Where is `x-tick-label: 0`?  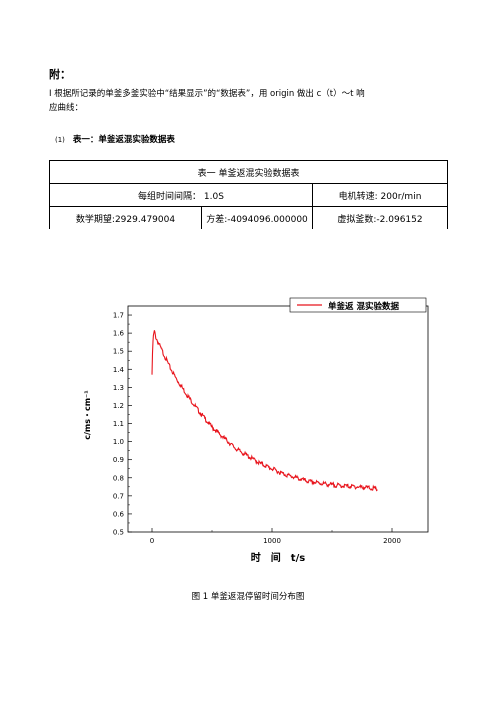 x-tick-label: 0 is located at coordinates (152, 541).